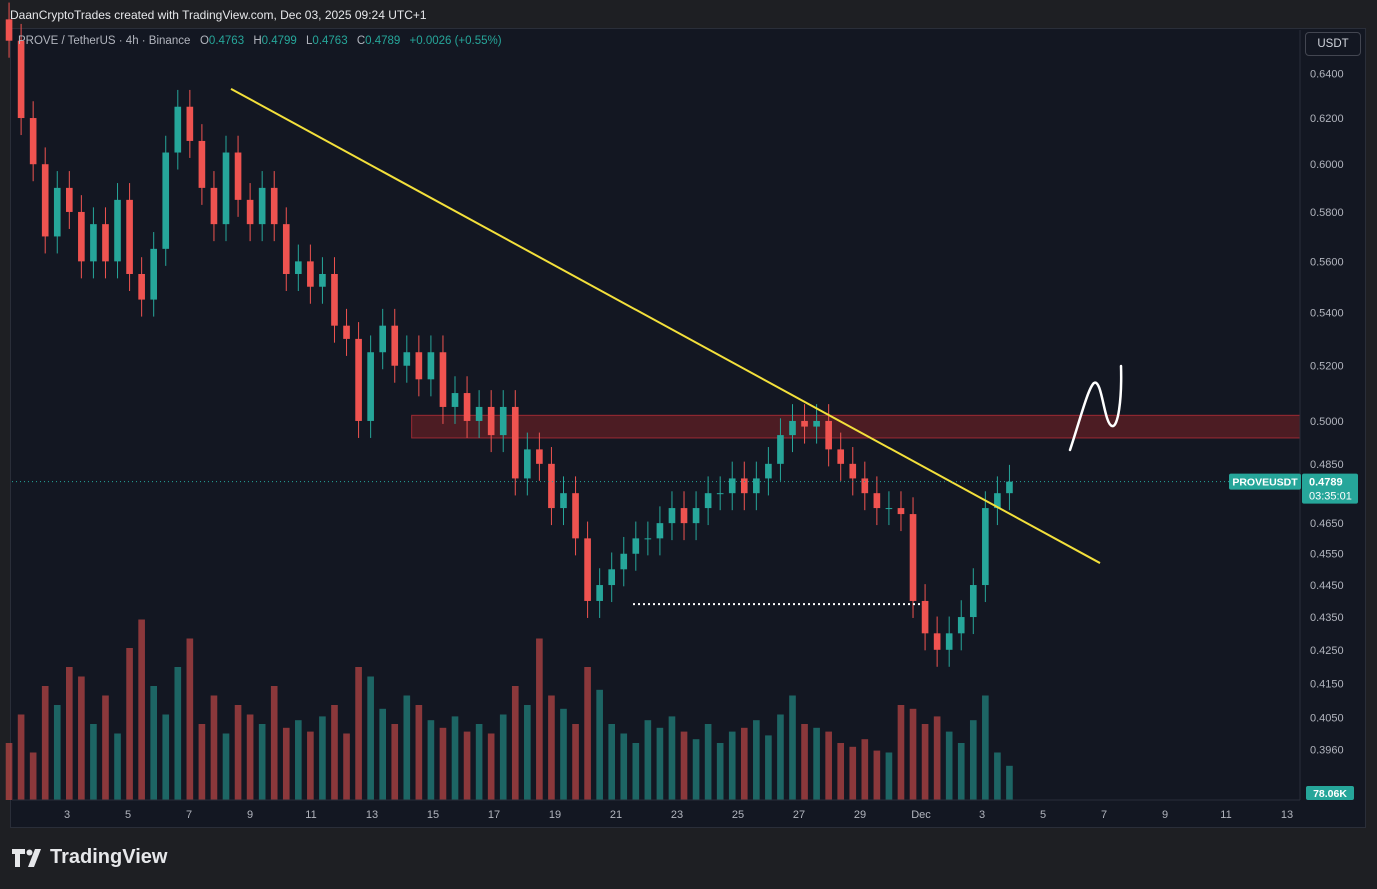 This screenshot has width=1377, height=889. What do you see at coordinates (1327, 684) in the screenshot?
I see `price-tick-label: 0.4150` at bounding box center [1327, 684].